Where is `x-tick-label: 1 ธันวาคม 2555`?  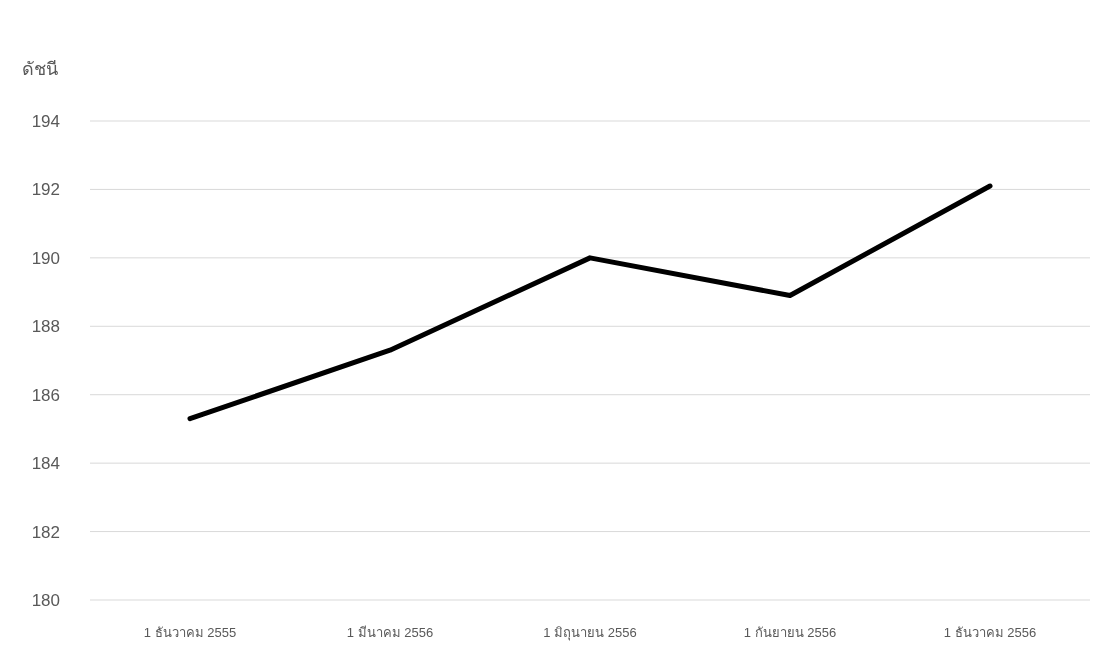 x-tick-label: 1 ธันวาคม 2555 is located at coordinates (190, 632).